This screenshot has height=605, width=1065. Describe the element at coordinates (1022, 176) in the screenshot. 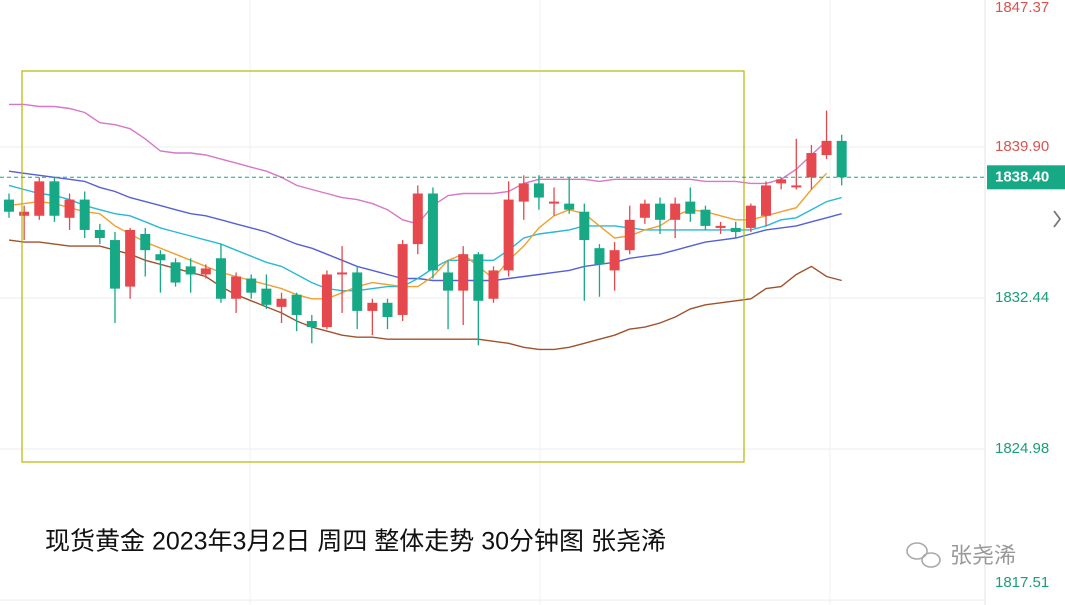

I see `current-price-label: 1838.40` at that location.